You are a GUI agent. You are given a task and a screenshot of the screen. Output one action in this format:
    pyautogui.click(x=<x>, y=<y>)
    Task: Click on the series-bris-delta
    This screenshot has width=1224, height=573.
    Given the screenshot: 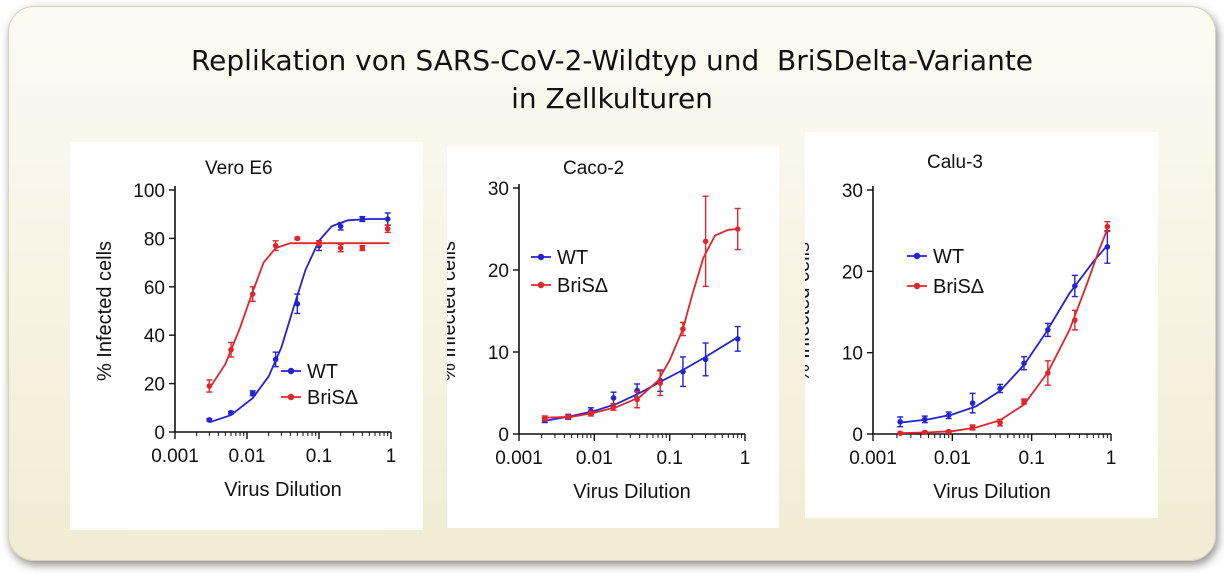 What is the action you would take?
    pyautogui.click(x=298, y=308)
    